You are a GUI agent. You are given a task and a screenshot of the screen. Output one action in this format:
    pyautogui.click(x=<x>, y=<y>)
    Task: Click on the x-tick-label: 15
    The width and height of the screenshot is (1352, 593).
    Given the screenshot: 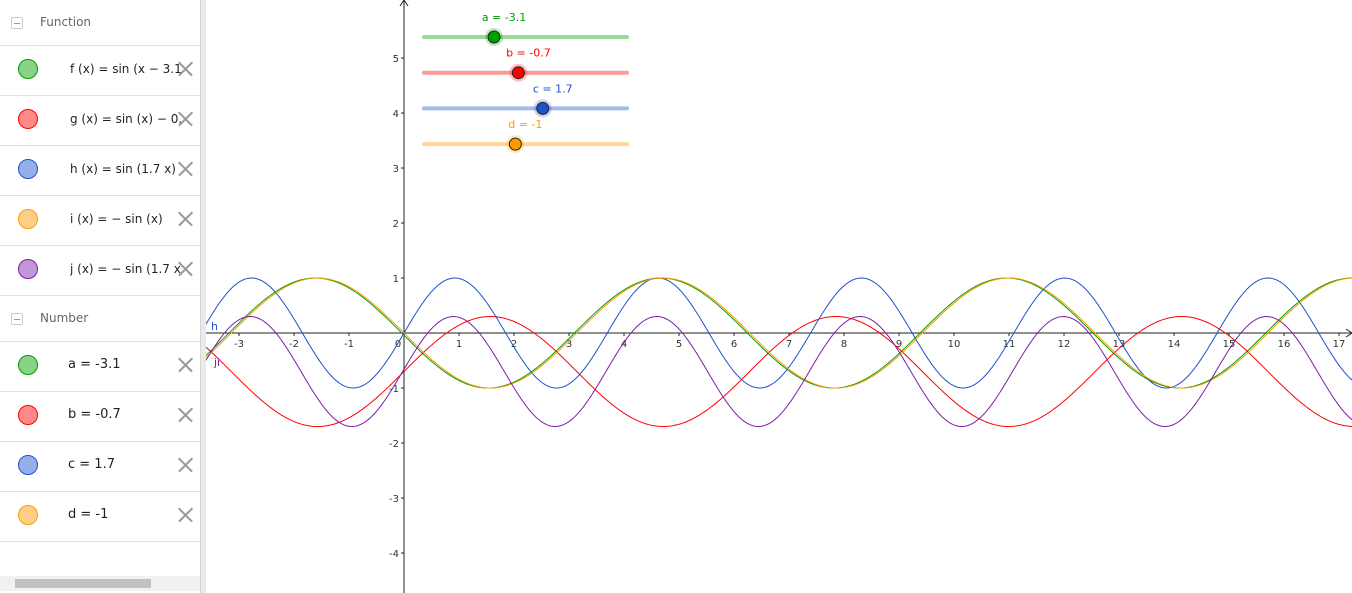 What is the action you would take?
    pyautogui.click(x=1229, y=344)
    